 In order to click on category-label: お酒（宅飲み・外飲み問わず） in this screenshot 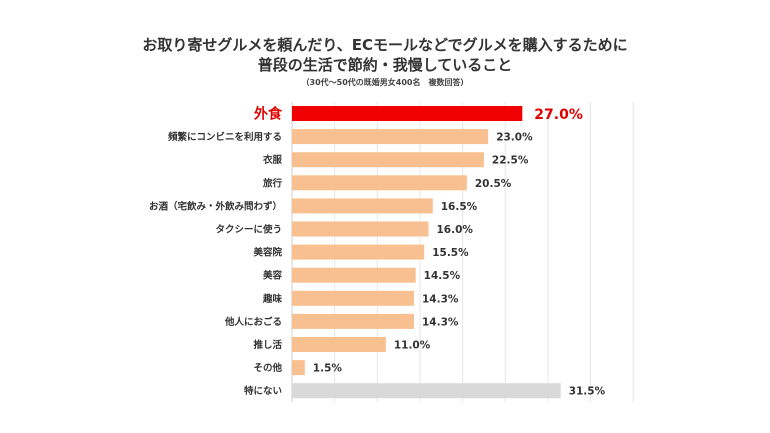, I will do `click(215, 206)`.